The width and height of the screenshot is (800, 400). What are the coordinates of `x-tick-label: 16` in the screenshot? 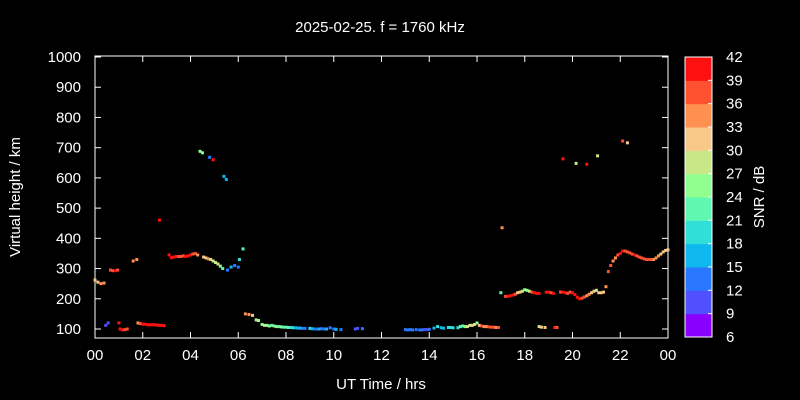 It's located at (477, 355).